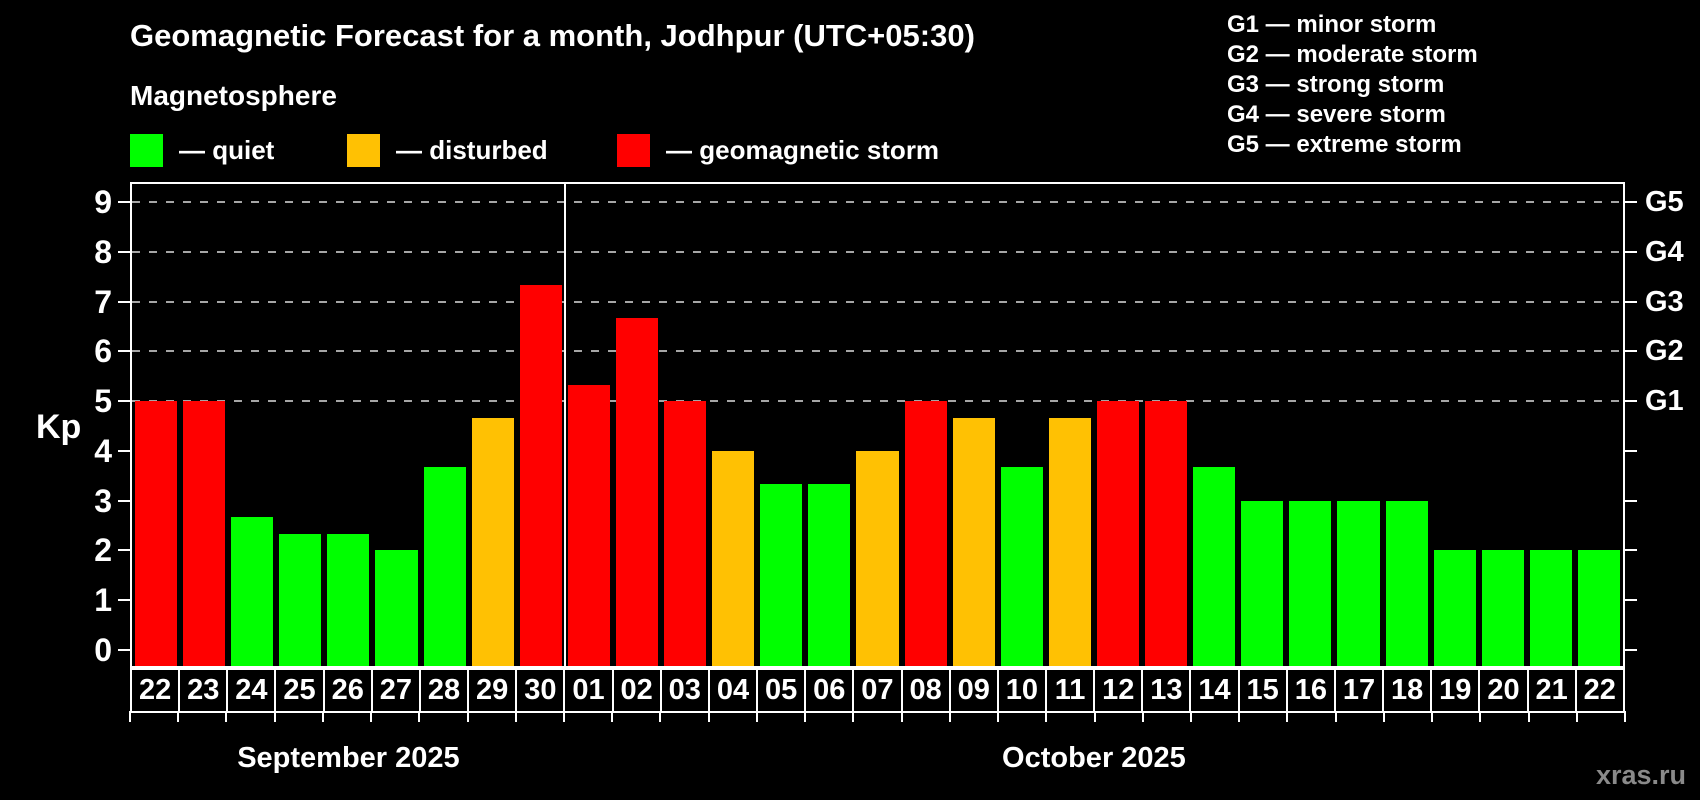 Image resolution: width=1700 pixels, height=800 pixels. I want to click on legend-label-disturbed: — disturbed, so click(472, 149).